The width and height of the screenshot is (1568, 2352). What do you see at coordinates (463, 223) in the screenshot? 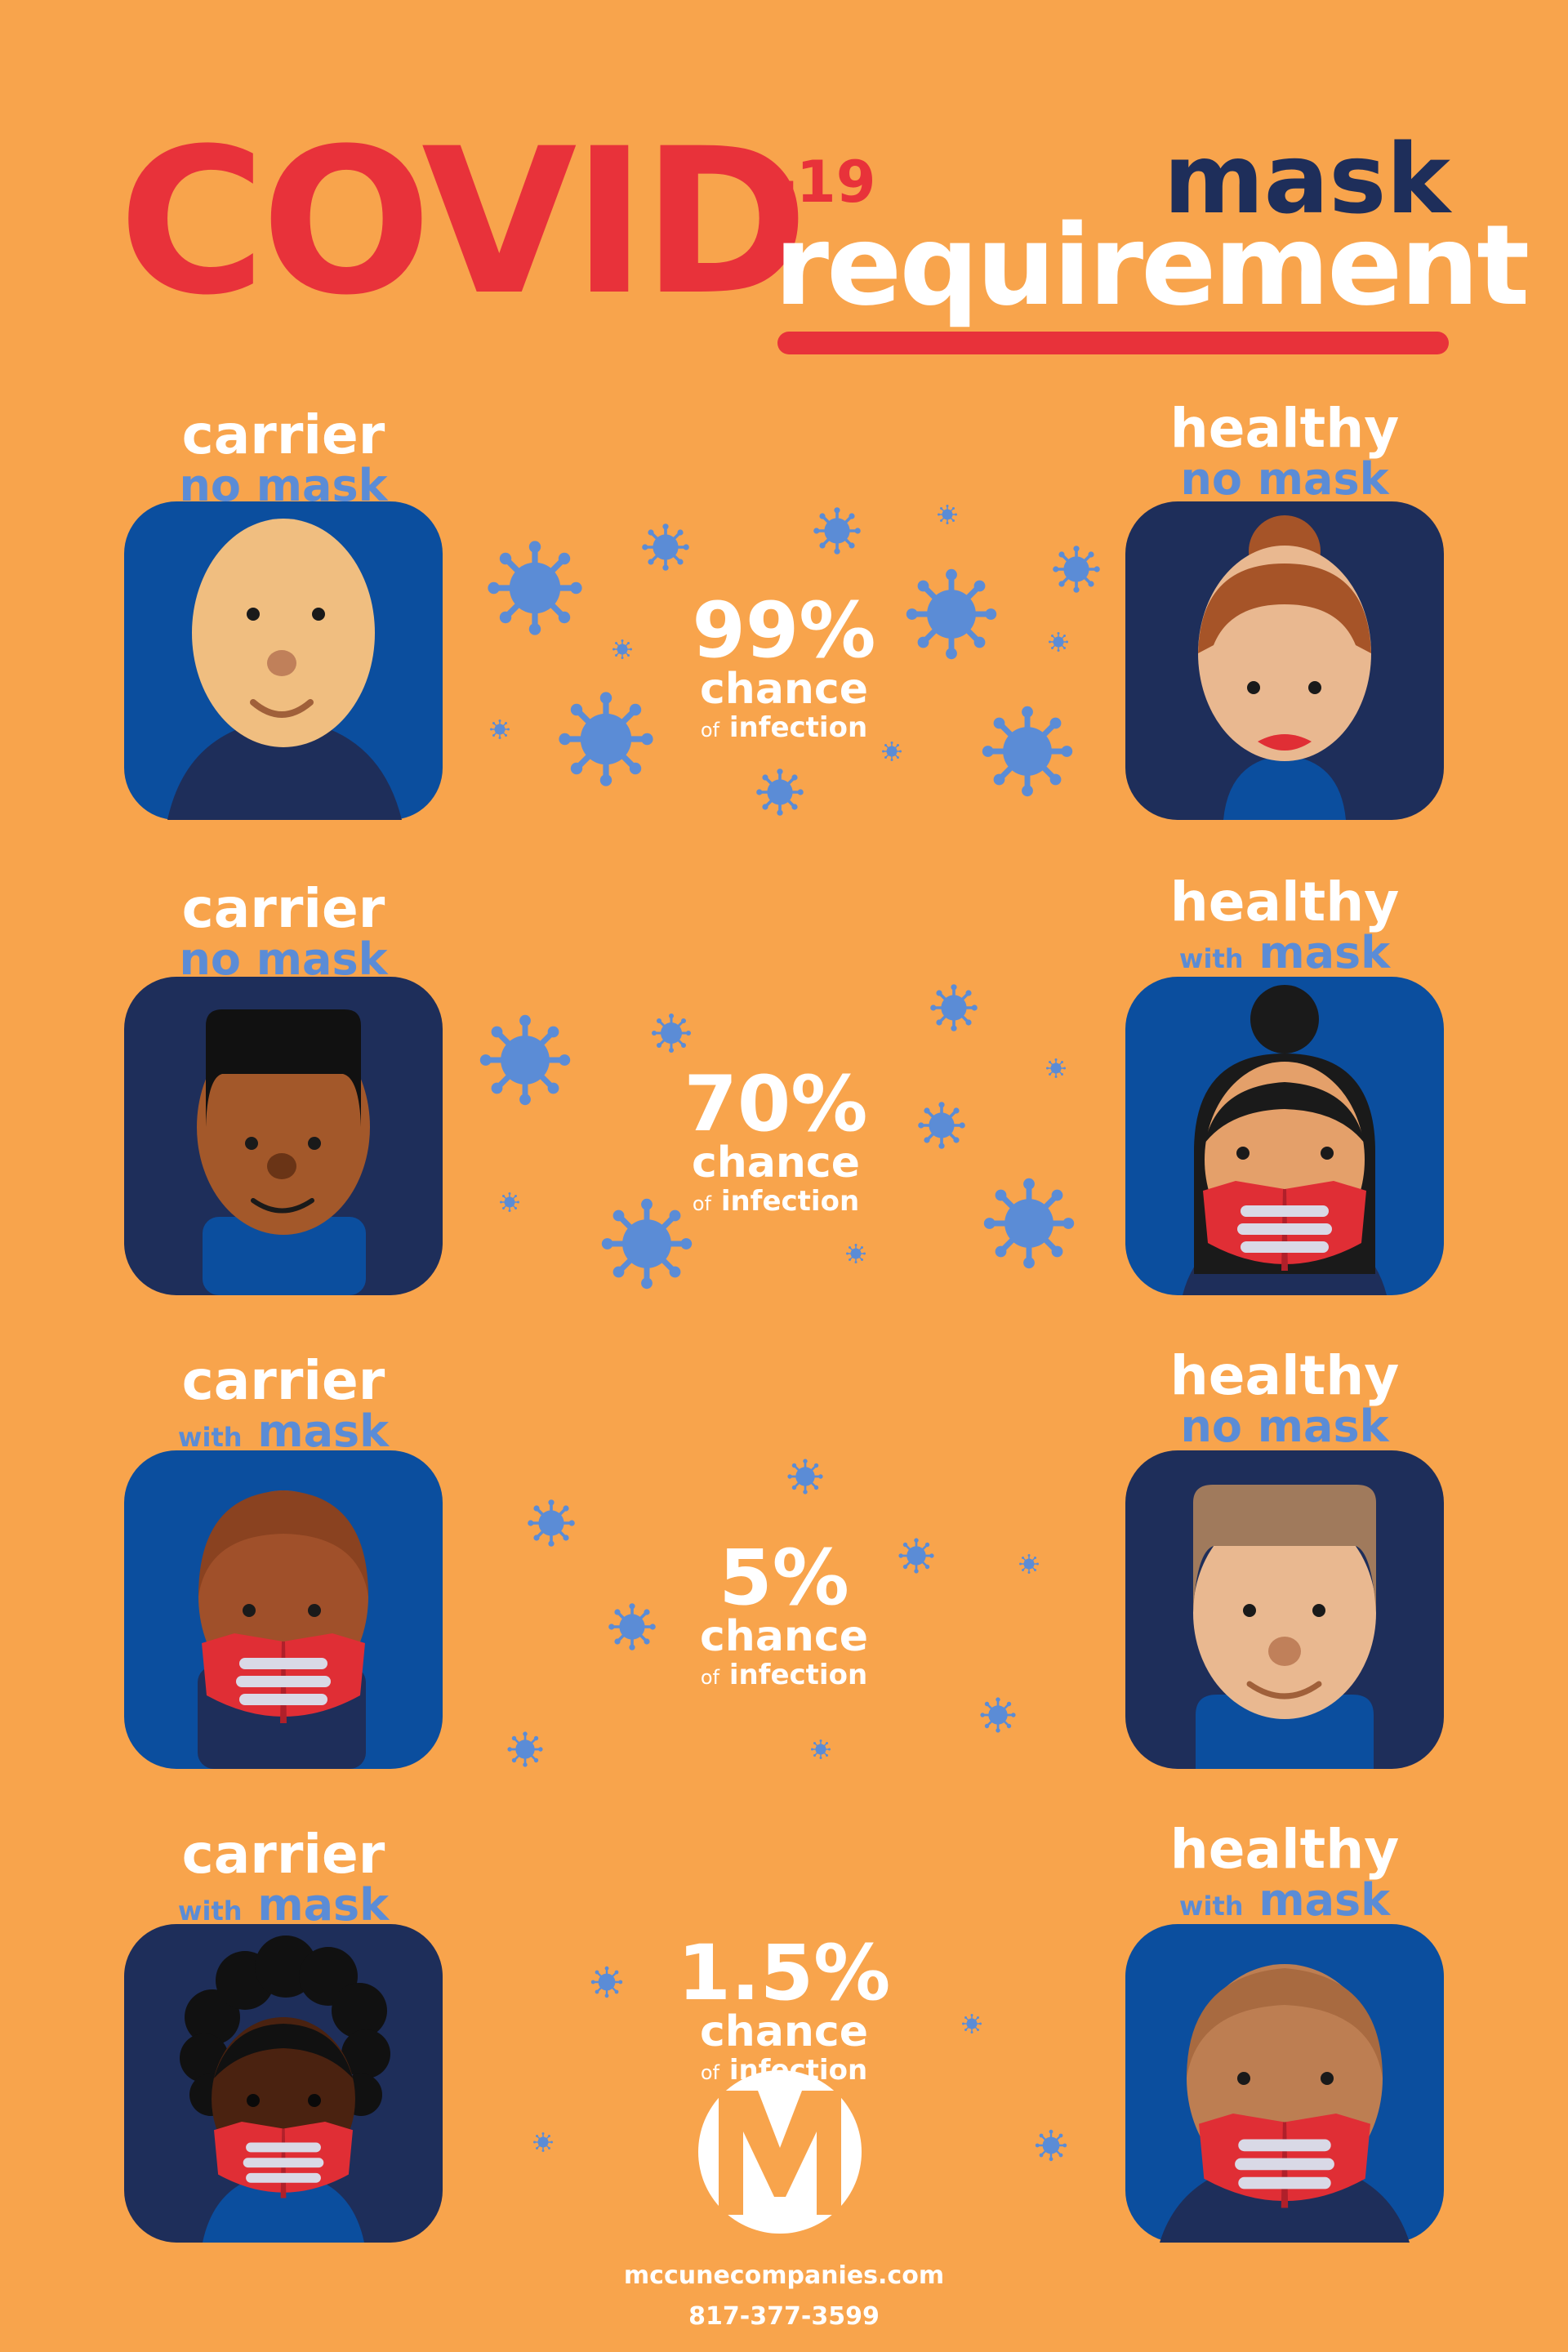
I see `title-covid: COVID` at bounding box center [463, 223].